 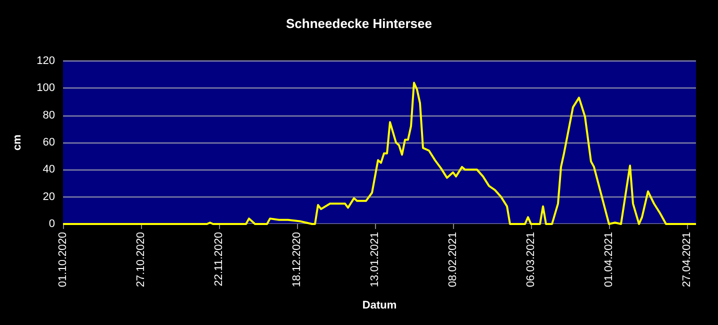 I want to click on x-tick-label: 27.10.2020, so click(x=141, y=260).